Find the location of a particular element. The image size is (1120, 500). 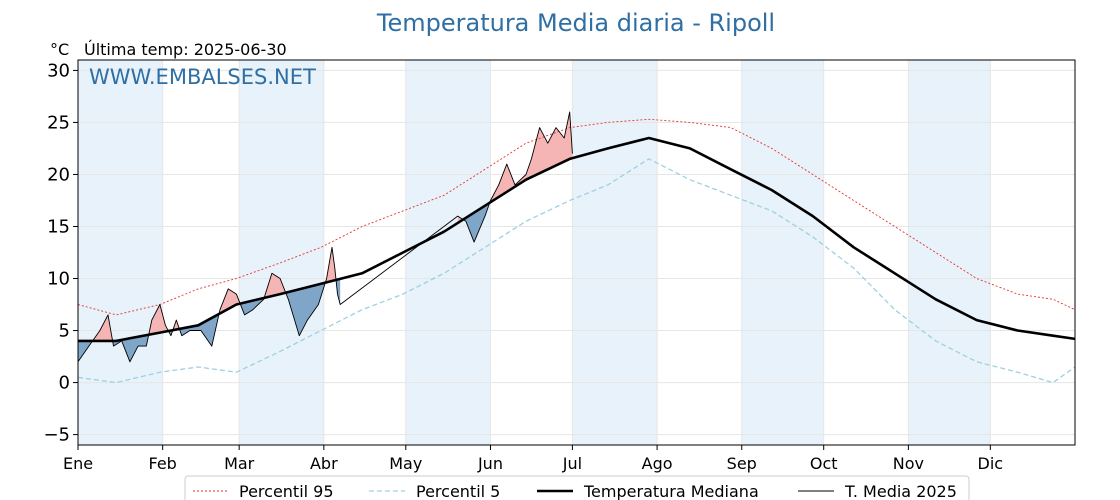

x-tick-label: Ago is located at coordinates (657, 463).